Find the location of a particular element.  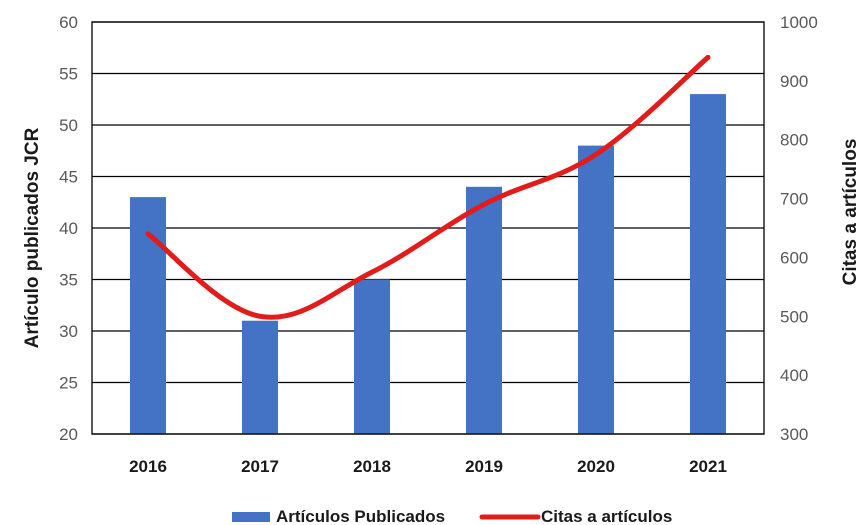

legend-swatch-bars is located at coordinates (251, 517).